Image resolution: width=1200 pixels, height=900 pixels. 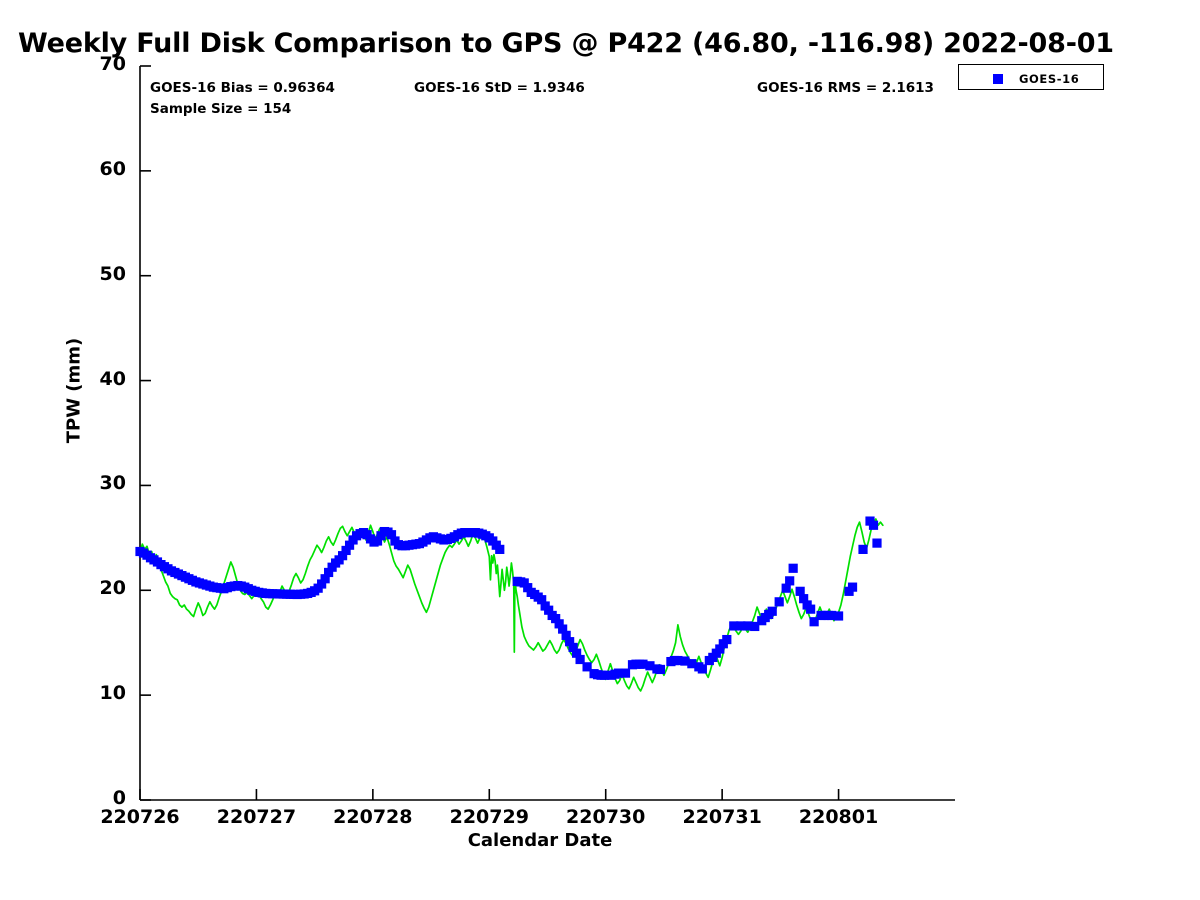 What do you see at coordinates (373, 817) in the screenshot?
I see `x-tick-label: 220728` at bounding box center [373, 817].